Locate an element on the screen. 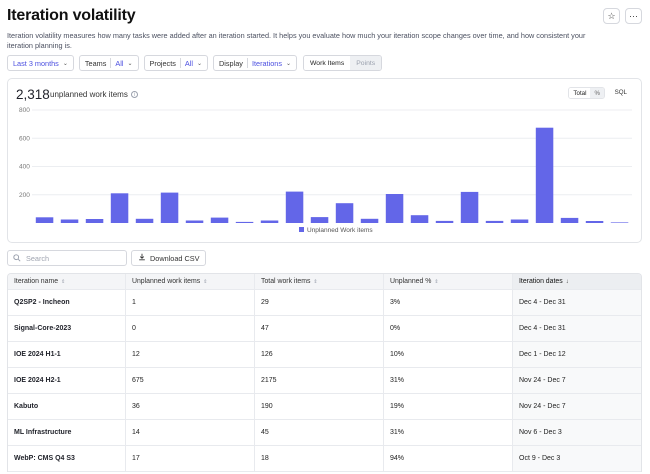  total-percent-toggle: Total % is located at coordinates (586, 93).